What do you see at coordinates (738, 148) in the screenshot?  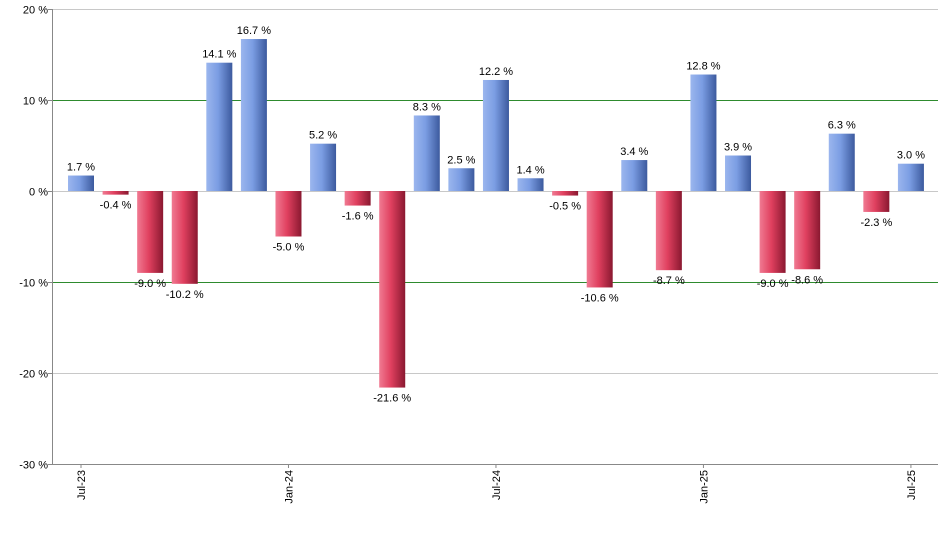 I see `data-label: 3.9 %` at bounding box center [738, 148].